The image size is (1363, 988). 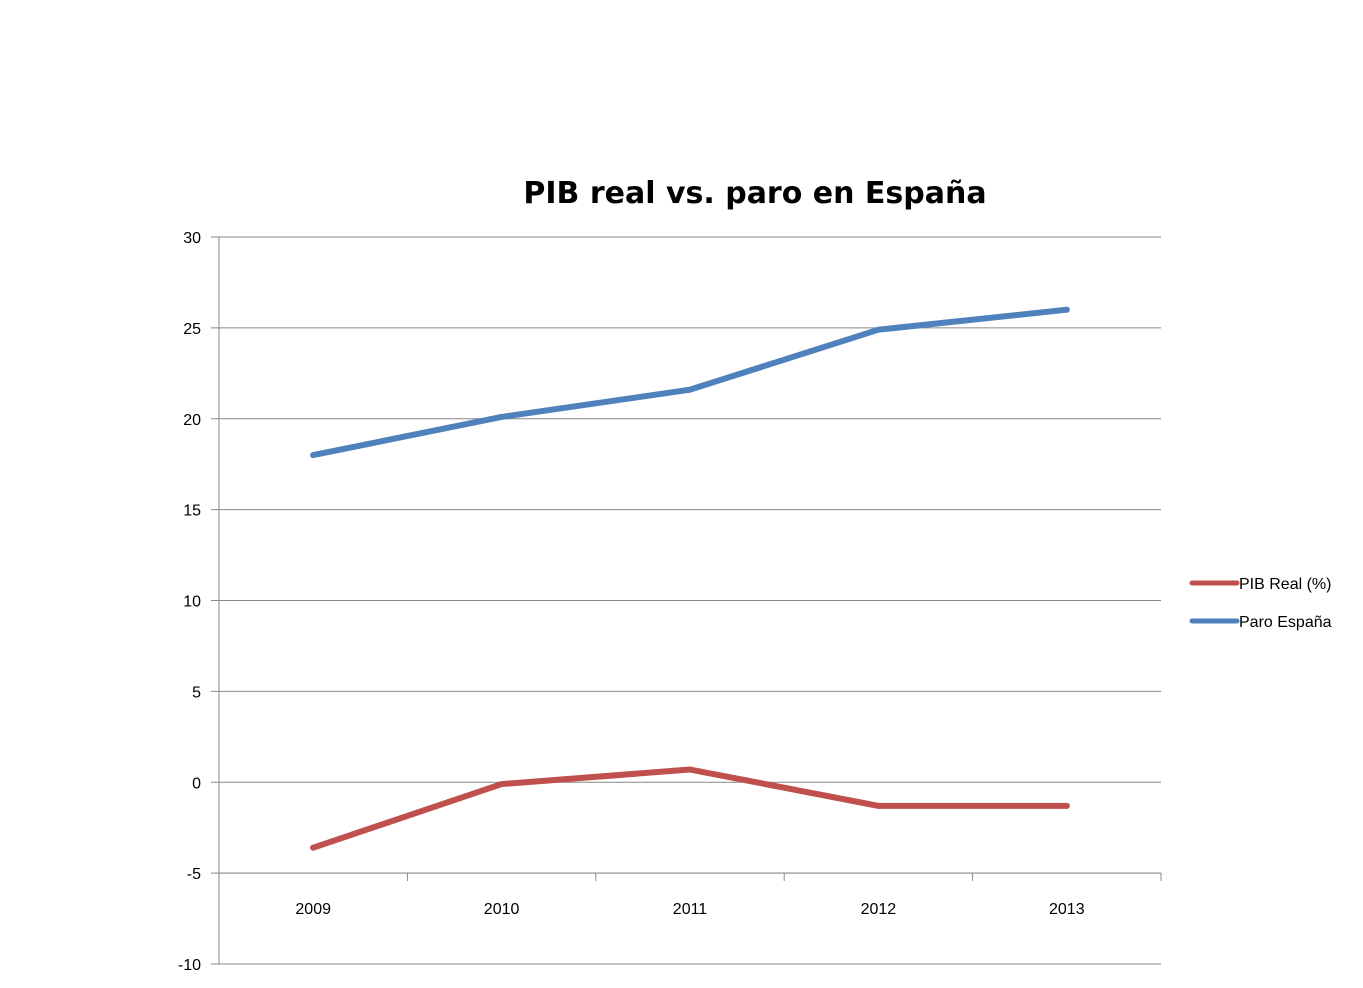 What do you see at coordinates (1285, 622) in the screenshot?
I see `legend-label: Paro España` at bounding box center [1285, 622].